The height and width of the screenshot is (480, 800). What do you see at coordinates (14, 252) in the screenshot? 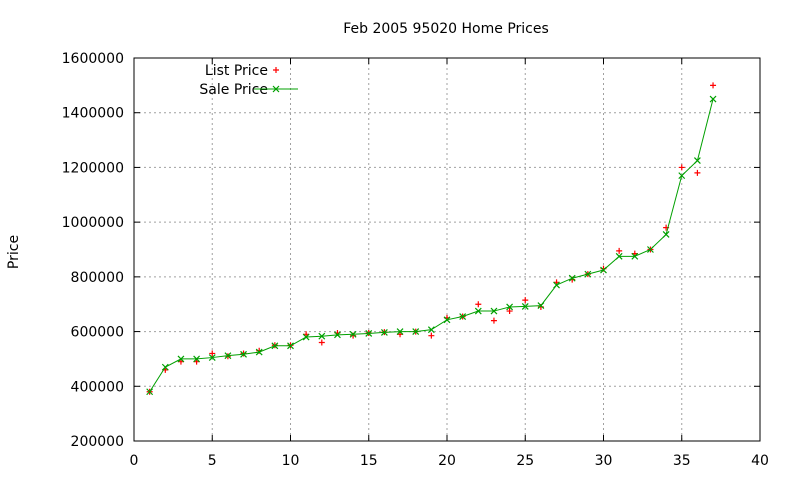
I see `y-axis-label: Price` at bounding box center [14, 252].